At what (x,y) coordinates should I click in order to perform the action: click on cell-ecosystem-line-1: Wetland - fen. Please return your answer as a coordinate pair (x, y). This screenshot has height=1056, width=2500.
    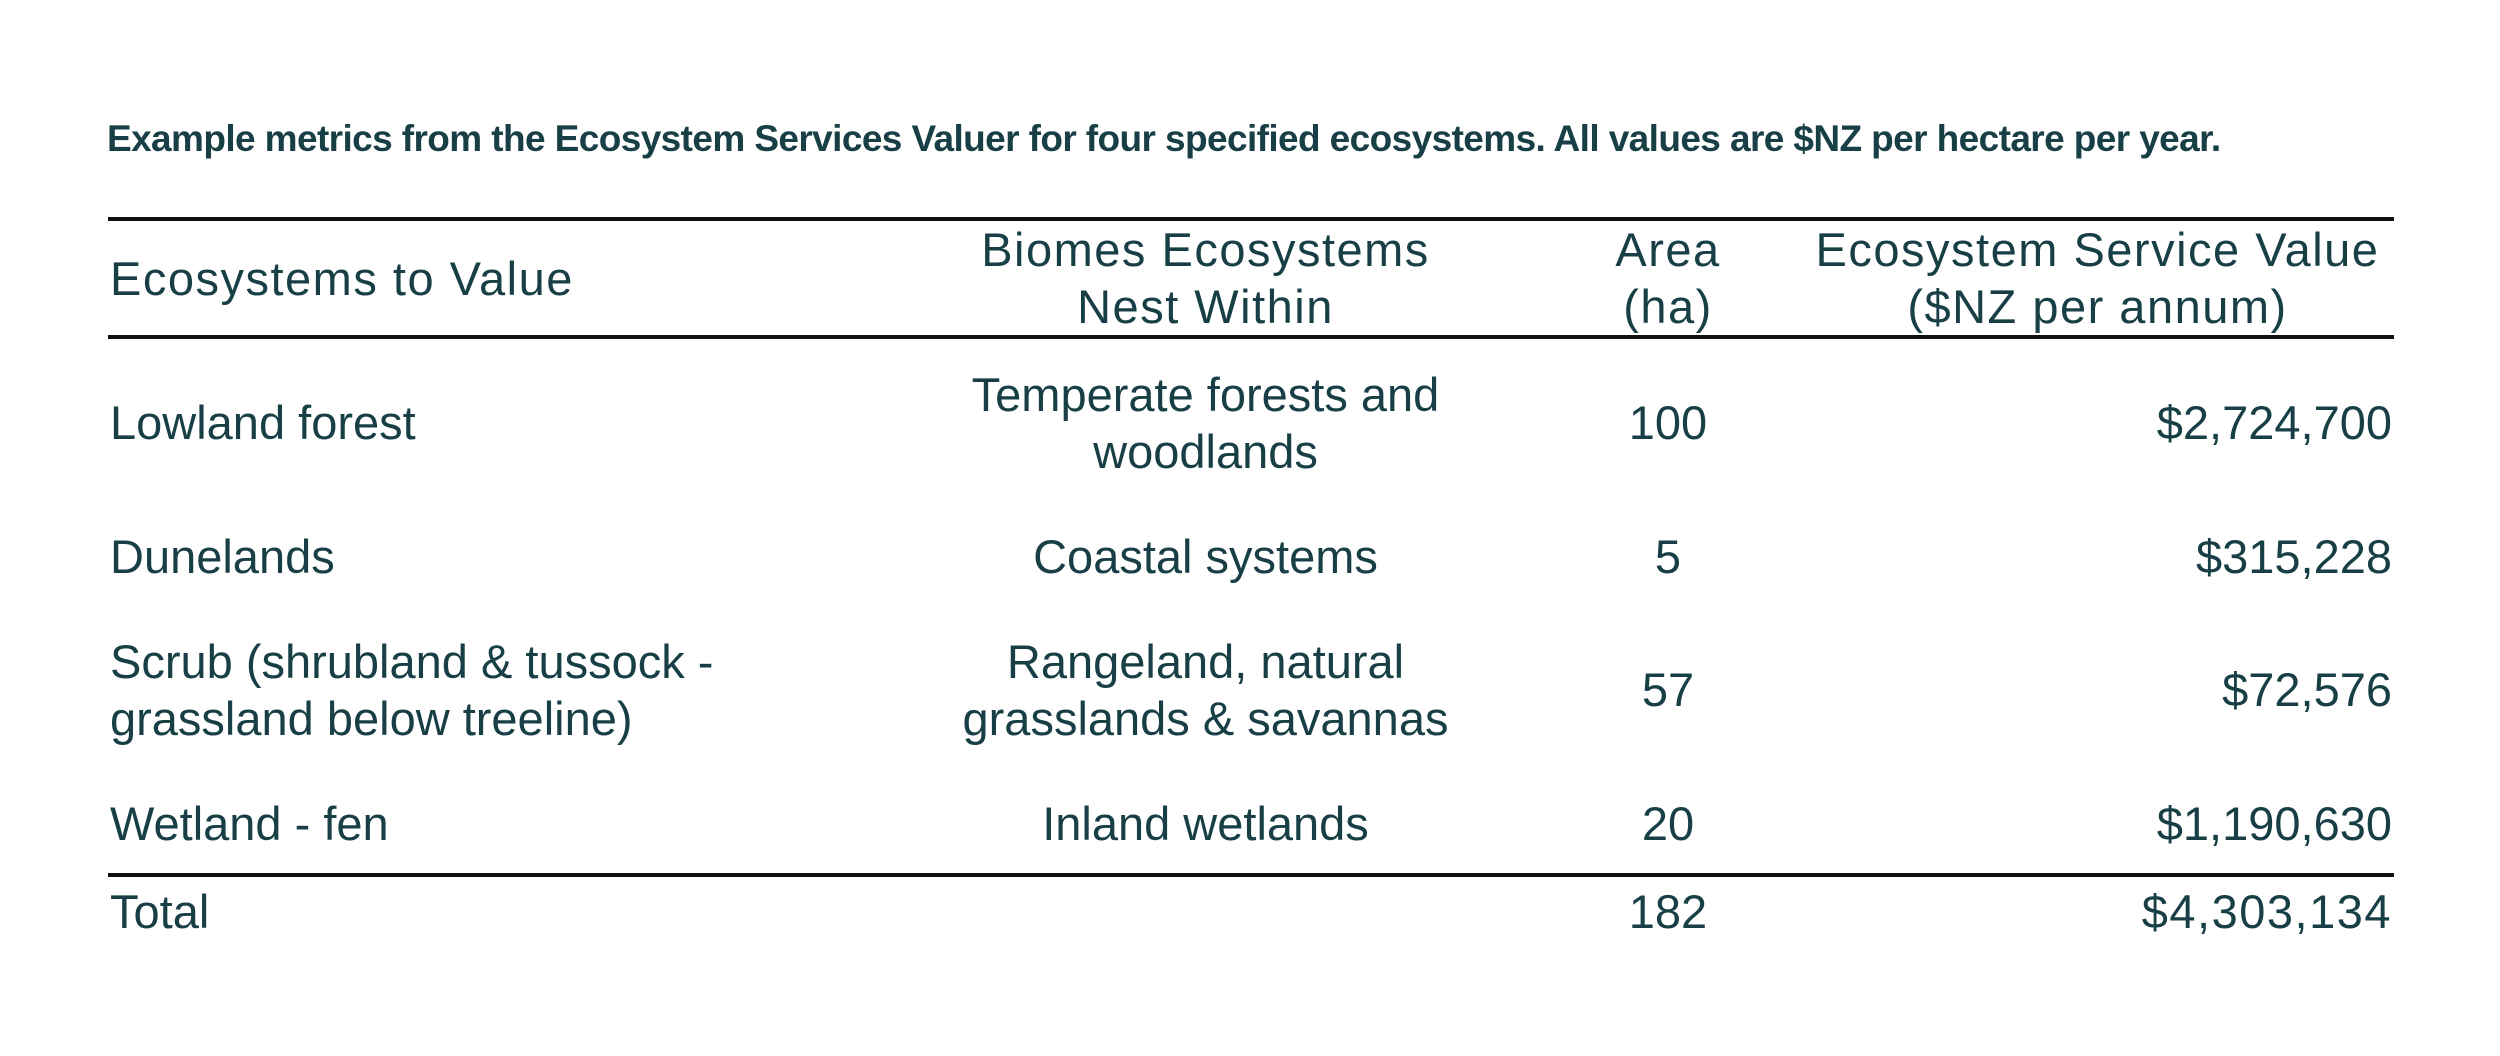
    Looking at the image, I should click on (249, 823).